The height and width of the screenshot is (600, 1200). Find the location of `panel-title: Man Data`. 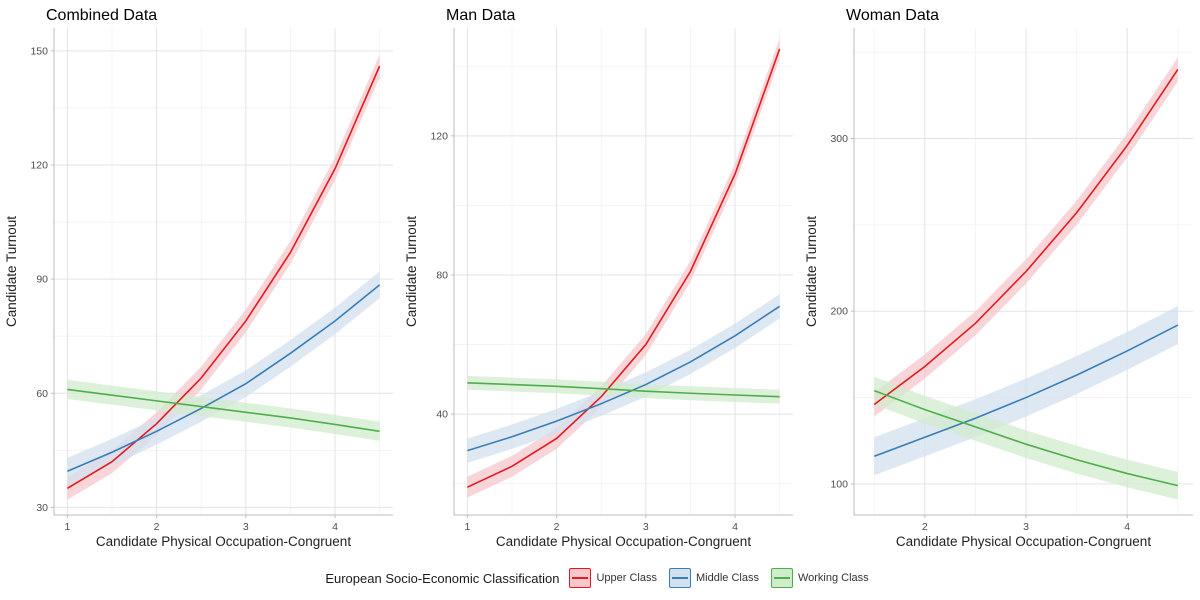

panel-title: Man Data is located at coordinates (480, 15).